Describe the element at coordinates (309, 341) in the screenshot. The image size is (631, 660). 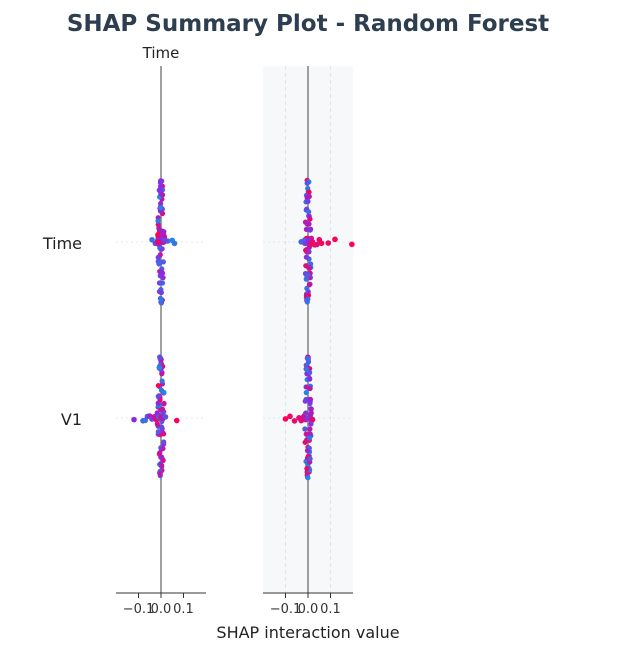
I see `panel-v1: −0.10.0 0.1` at that location.